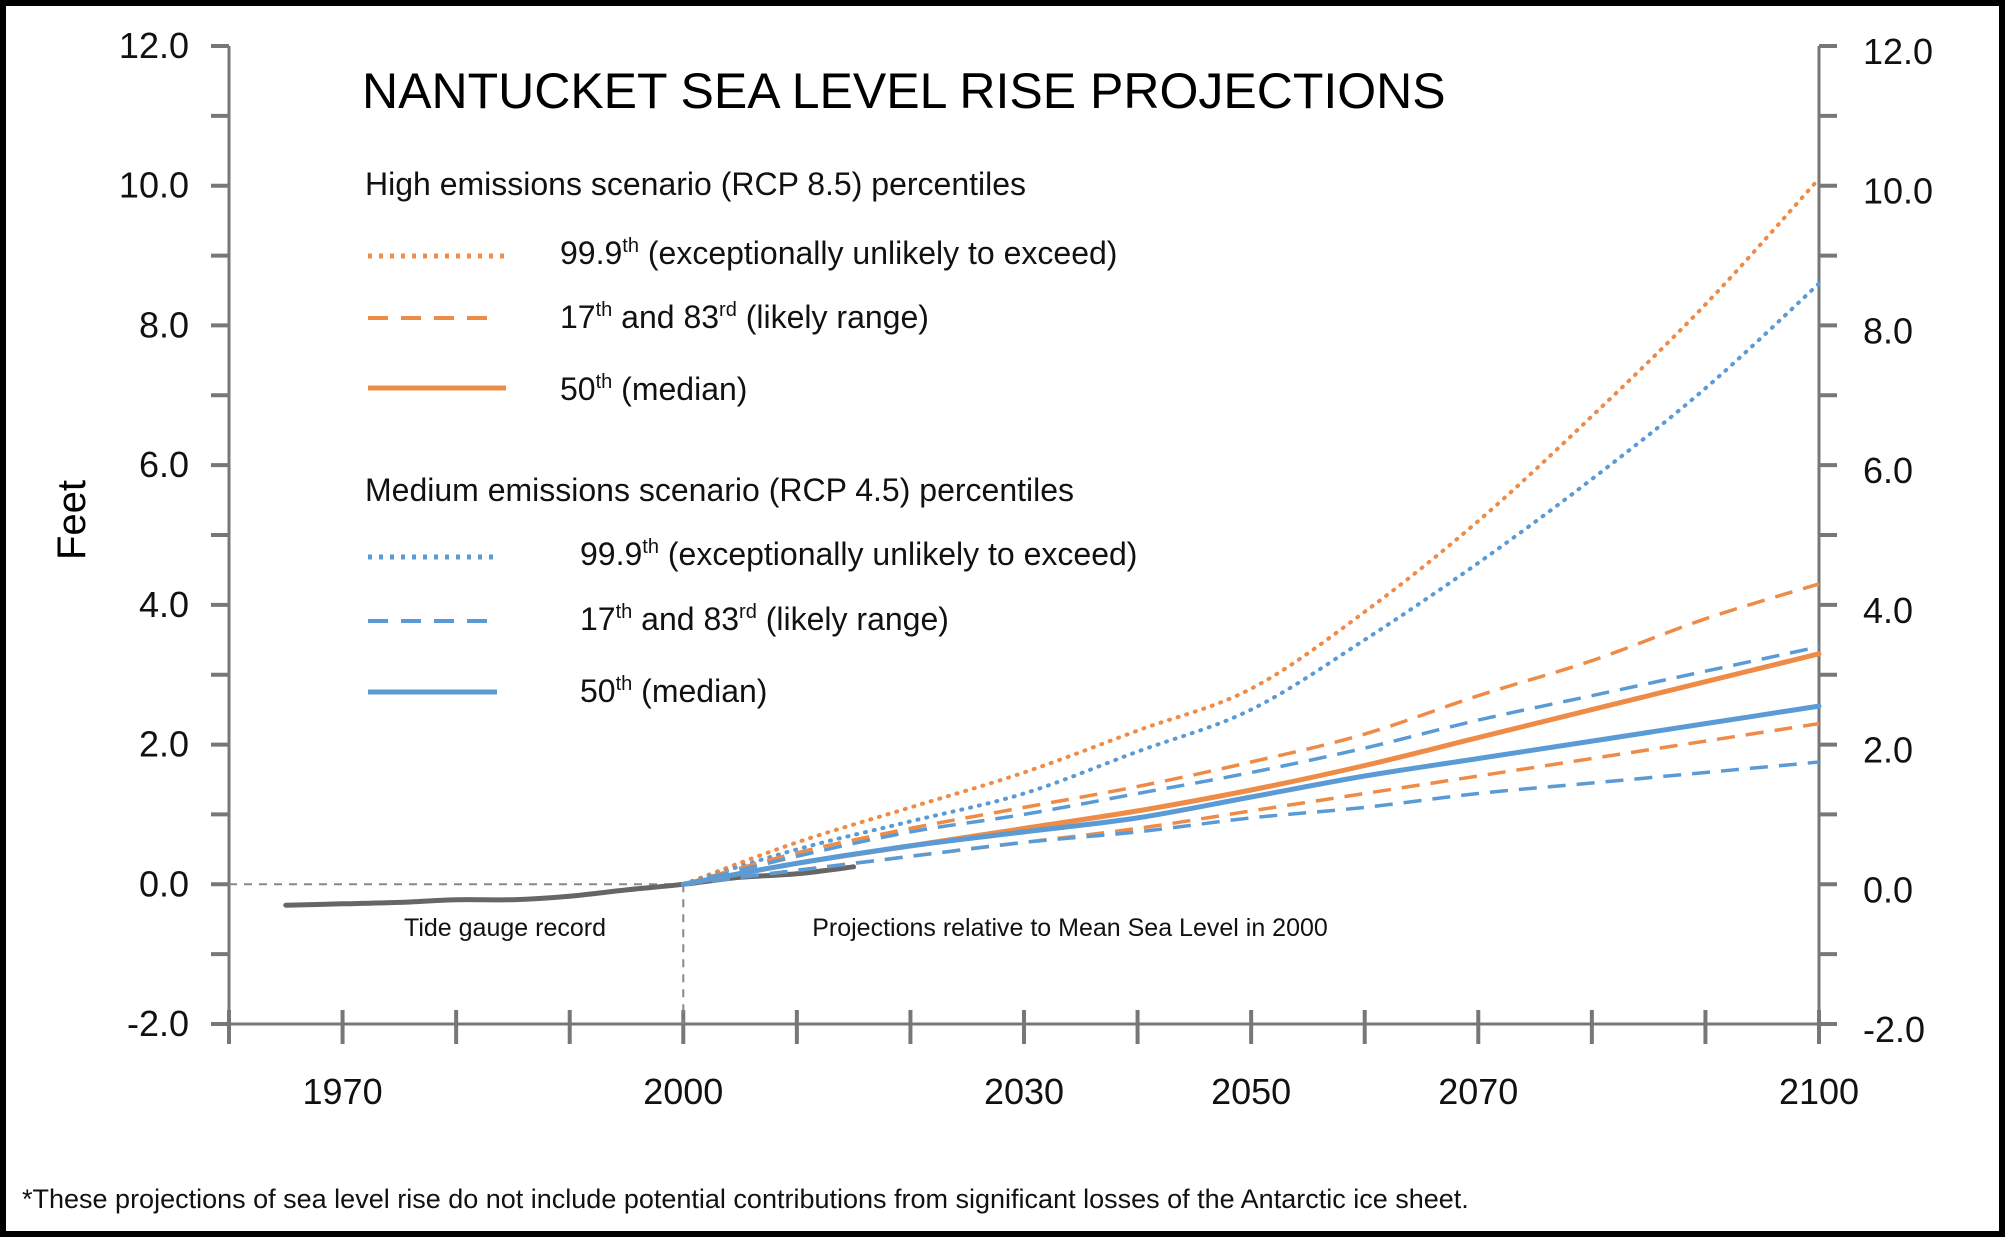 Image resolution: width=2005 pixels, height=1237 pixels. I want to click on y-tick-label-right: 6.0, so click(1888, 470).